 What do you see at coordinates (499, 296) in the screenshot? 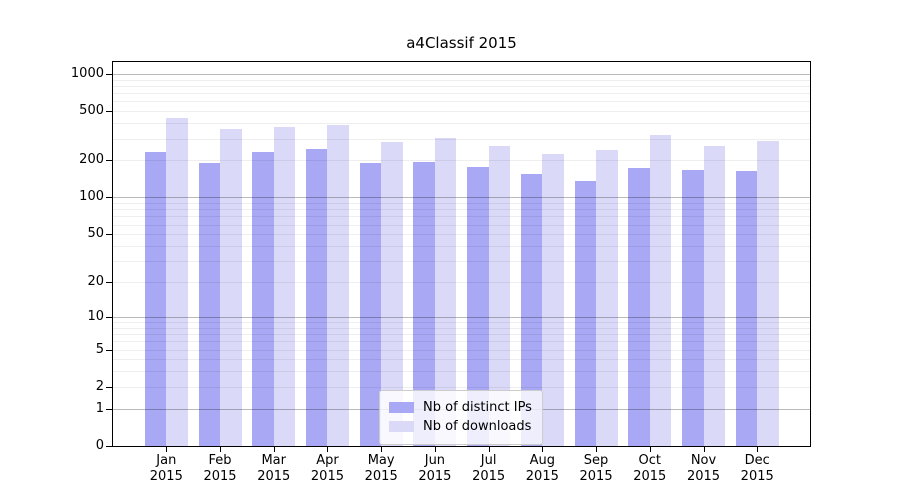
I see `bar-jul-downloads` at bounding box center [499, 296].